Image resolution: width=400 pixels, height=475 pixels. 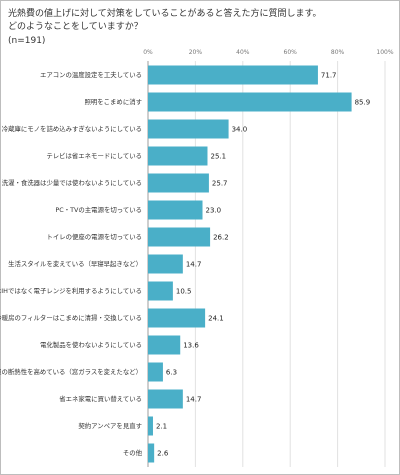 What do you see at coordinates (240, 130) in the screenshot?
I see `value-label: 34.0` at bounding box center [240, 130].